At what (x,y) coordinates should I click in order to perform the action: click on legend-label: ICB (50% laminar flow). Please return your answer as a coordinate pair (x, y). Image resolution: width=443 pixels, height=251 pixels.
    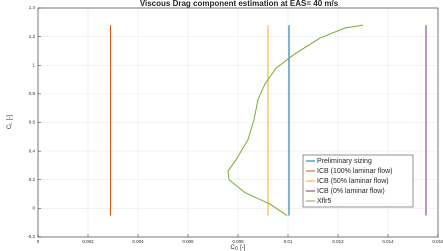
    Looking at the image, I should click on (353, 181).